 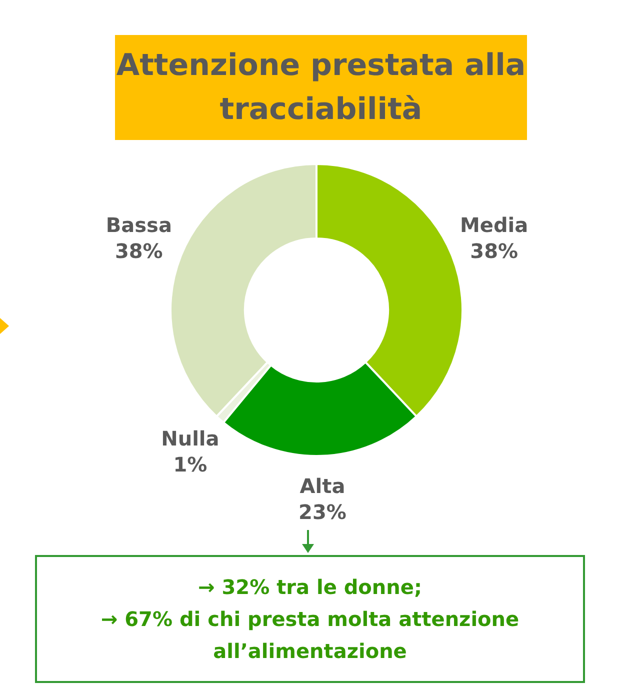 What do you see at coordinates (190, 464) in the screenshot?
I see `data-label: 1%` at bounding box center [190, 464].